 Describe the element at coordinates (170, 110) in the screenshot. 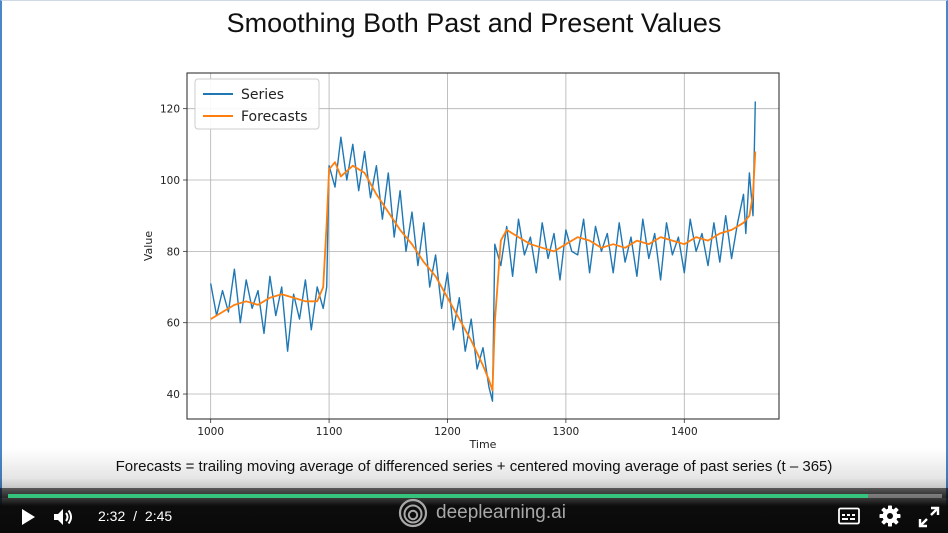

I see `y-tick-label: 120` at that location.